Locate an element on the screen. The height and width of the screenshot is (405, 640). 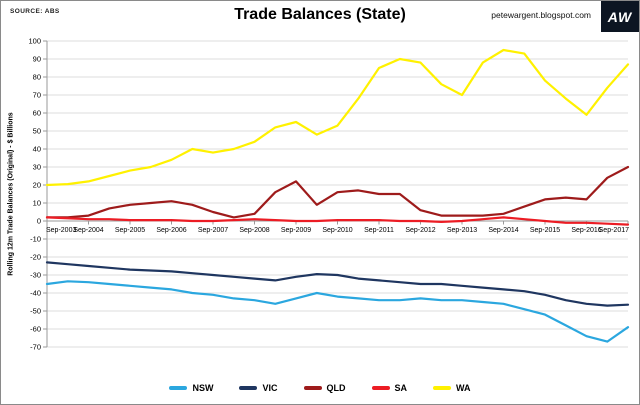
chart-legend: NSW VIC QLD SA WA is located at coordinates (320, 388).